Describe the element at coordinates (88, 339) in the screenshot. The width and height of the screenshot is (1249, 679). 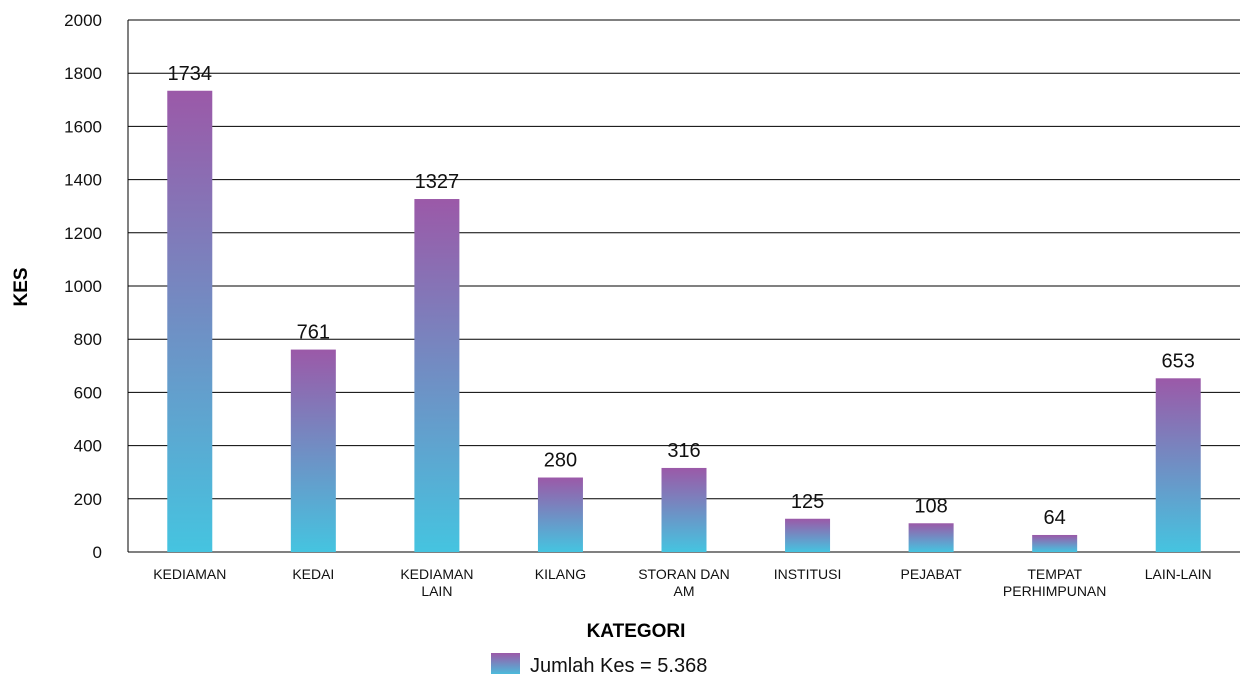
I see `y-tick-label: 800` at that location.